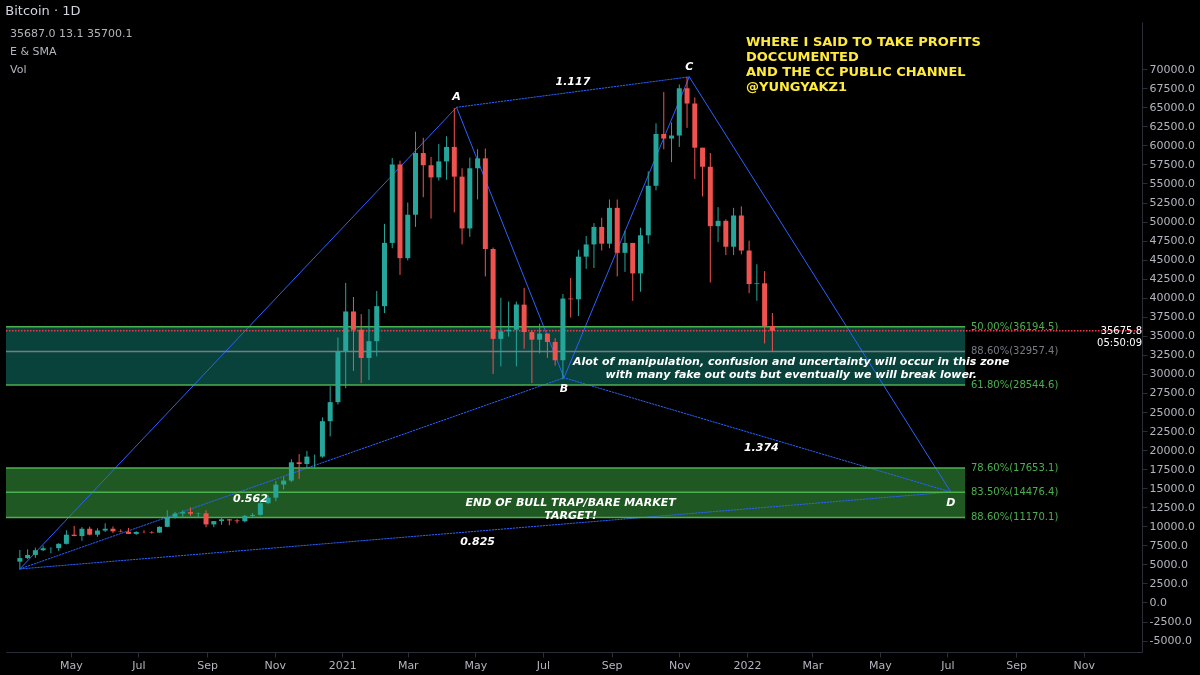  What do you see at coordinates (1015, 351) in the screenshot?
I see `ref-line-label: 88.60%(32957.4)` at bounding box center [1015, 351].